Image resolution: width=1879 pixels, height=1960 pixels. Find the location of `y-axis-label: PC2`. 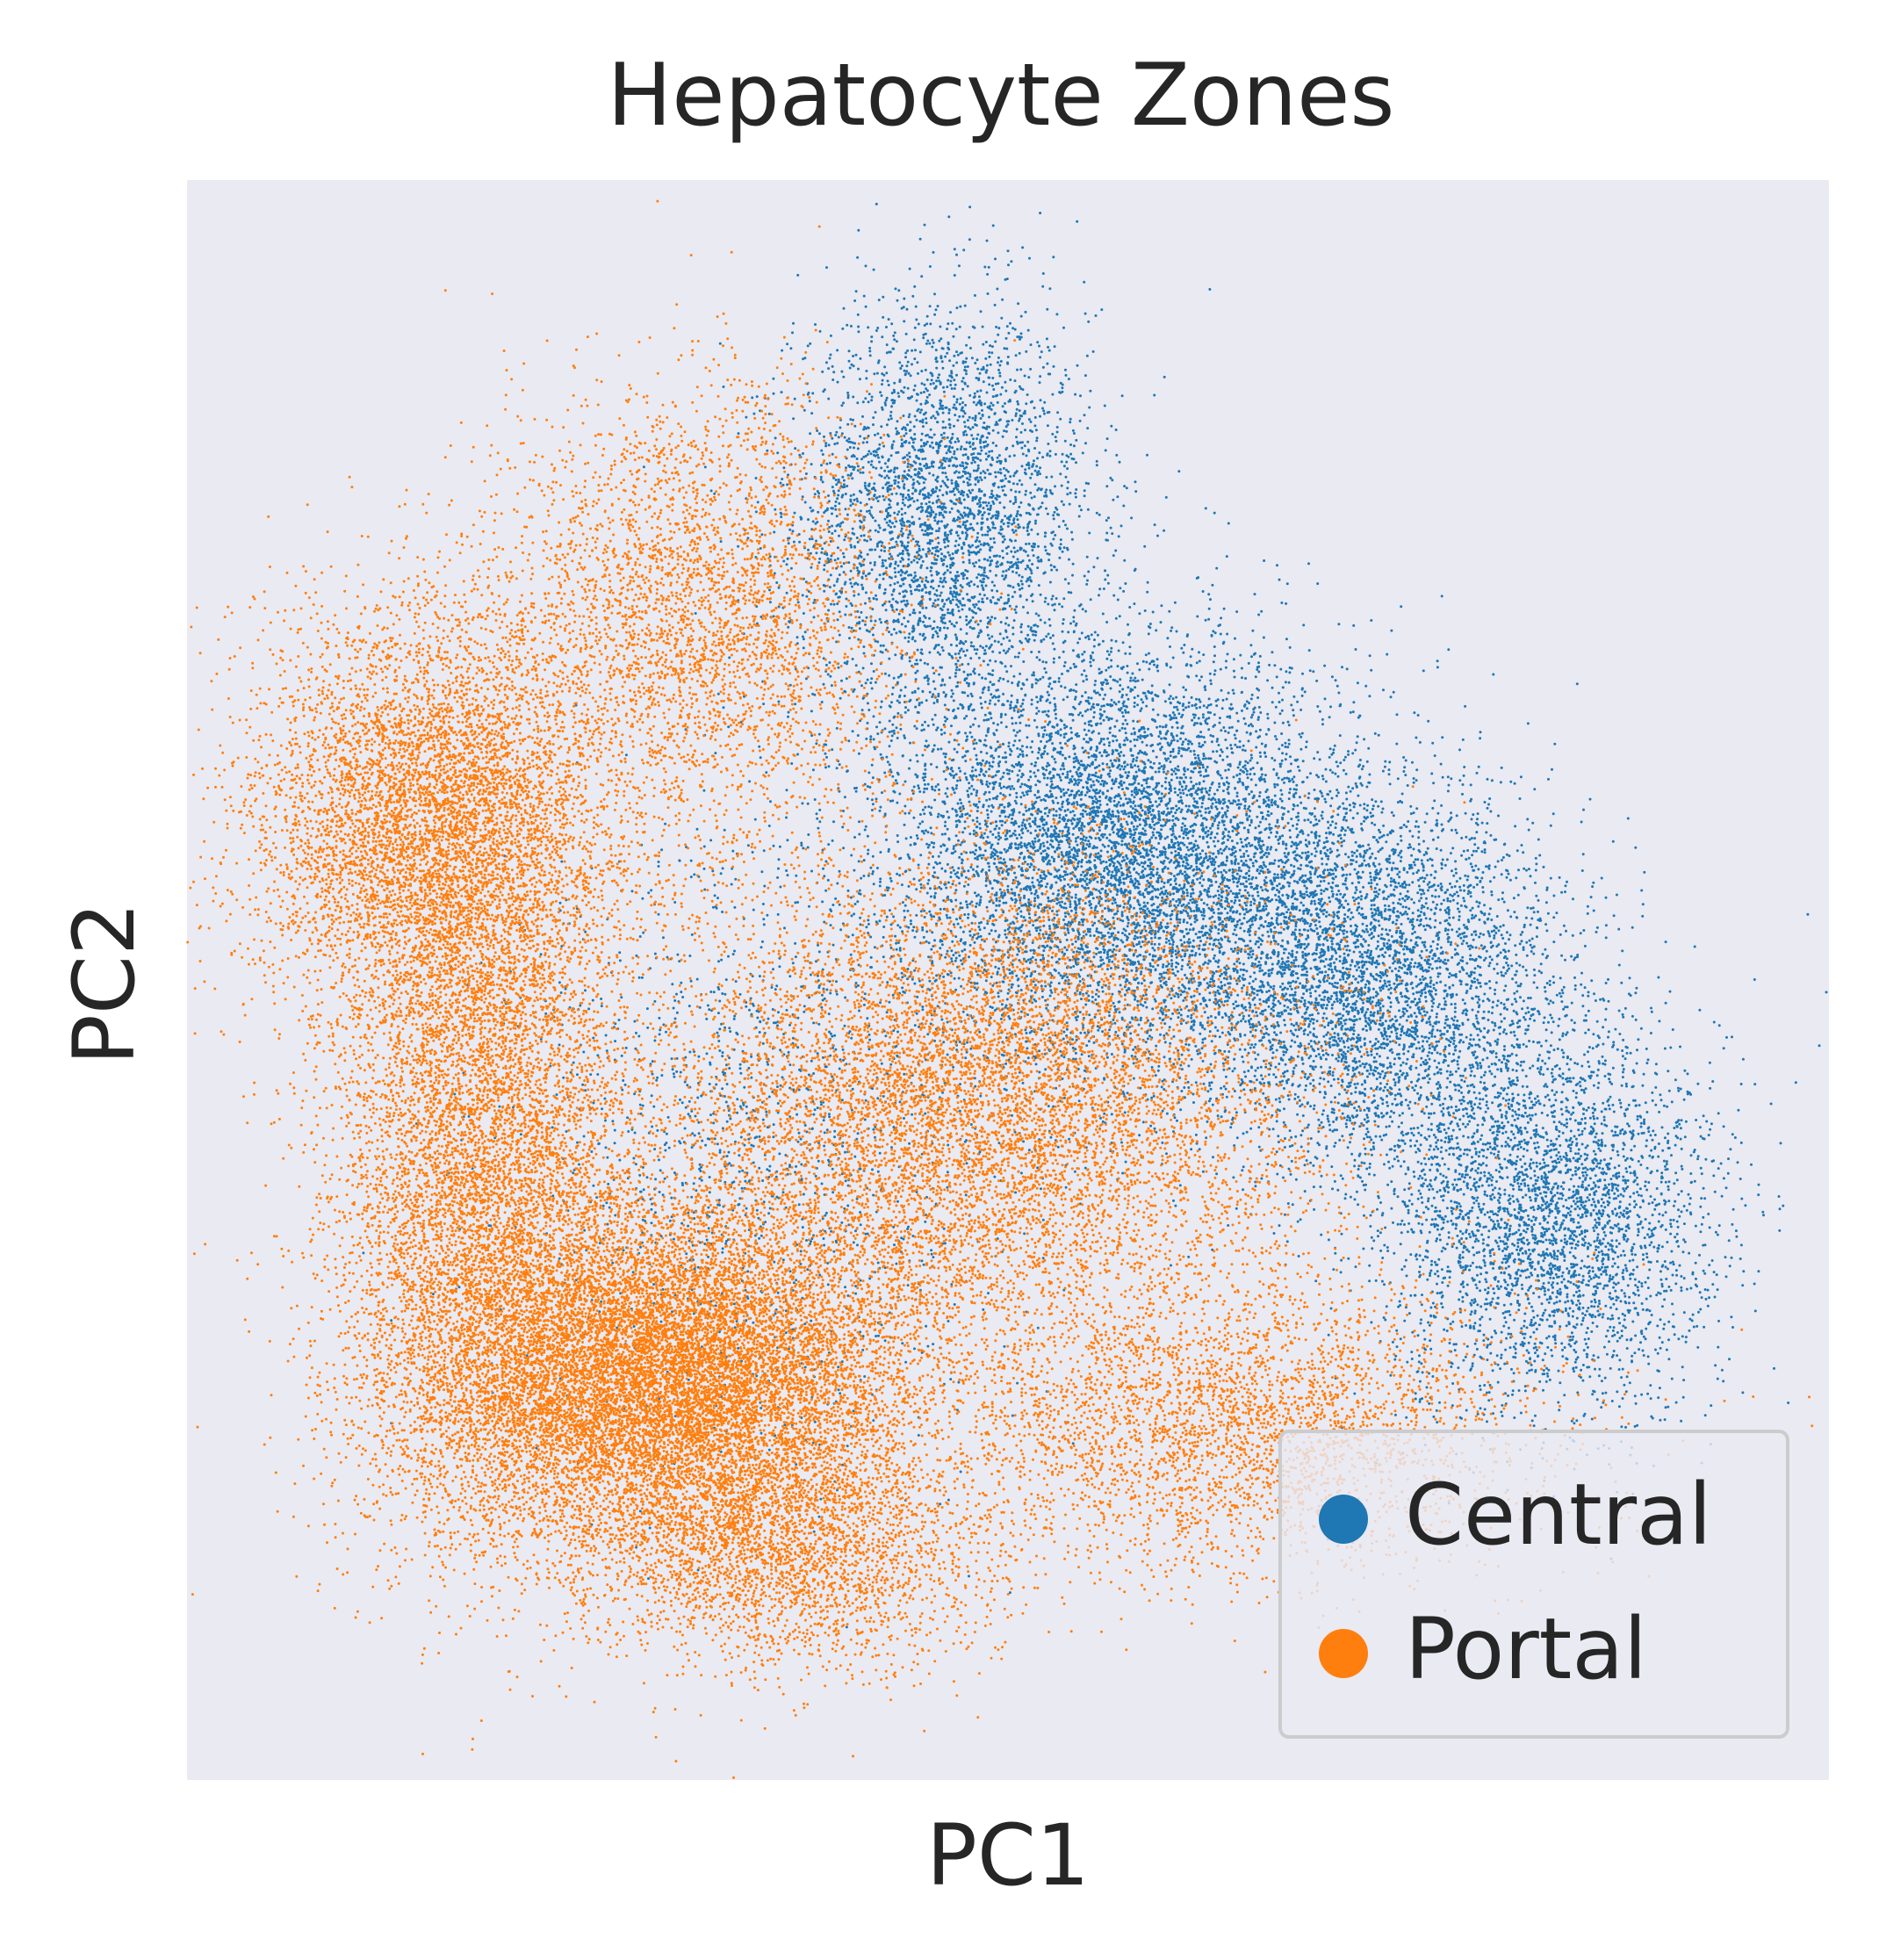

y-axis-label: PC2 is located at coordinates (104, 984).